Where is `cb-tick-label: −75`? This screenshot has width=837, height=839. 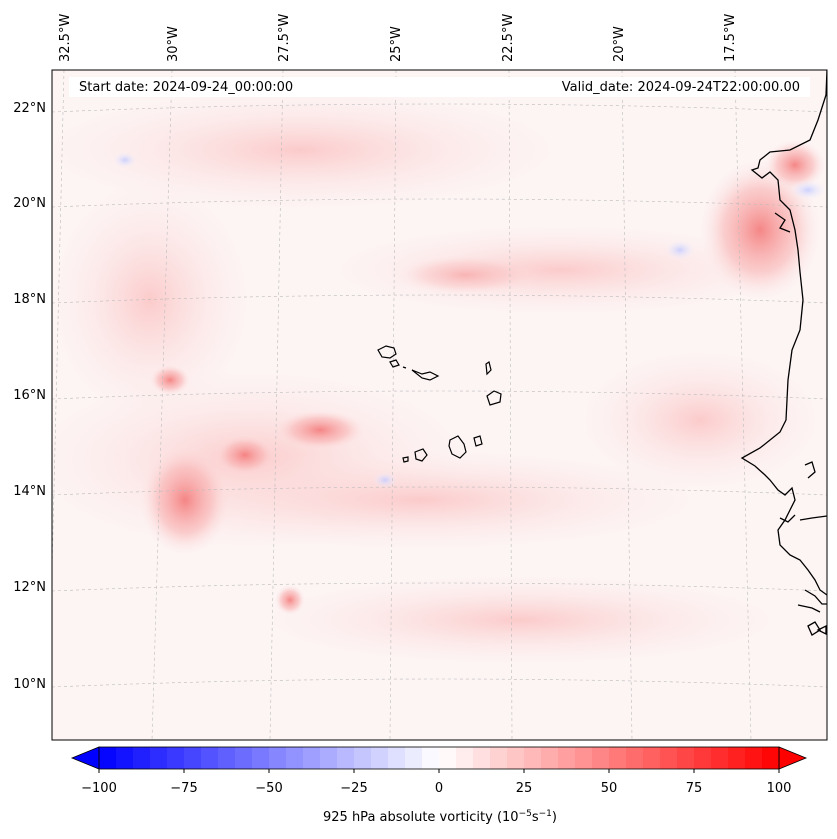
cb-tick-label: −75 is located at coordinates (183, 788).